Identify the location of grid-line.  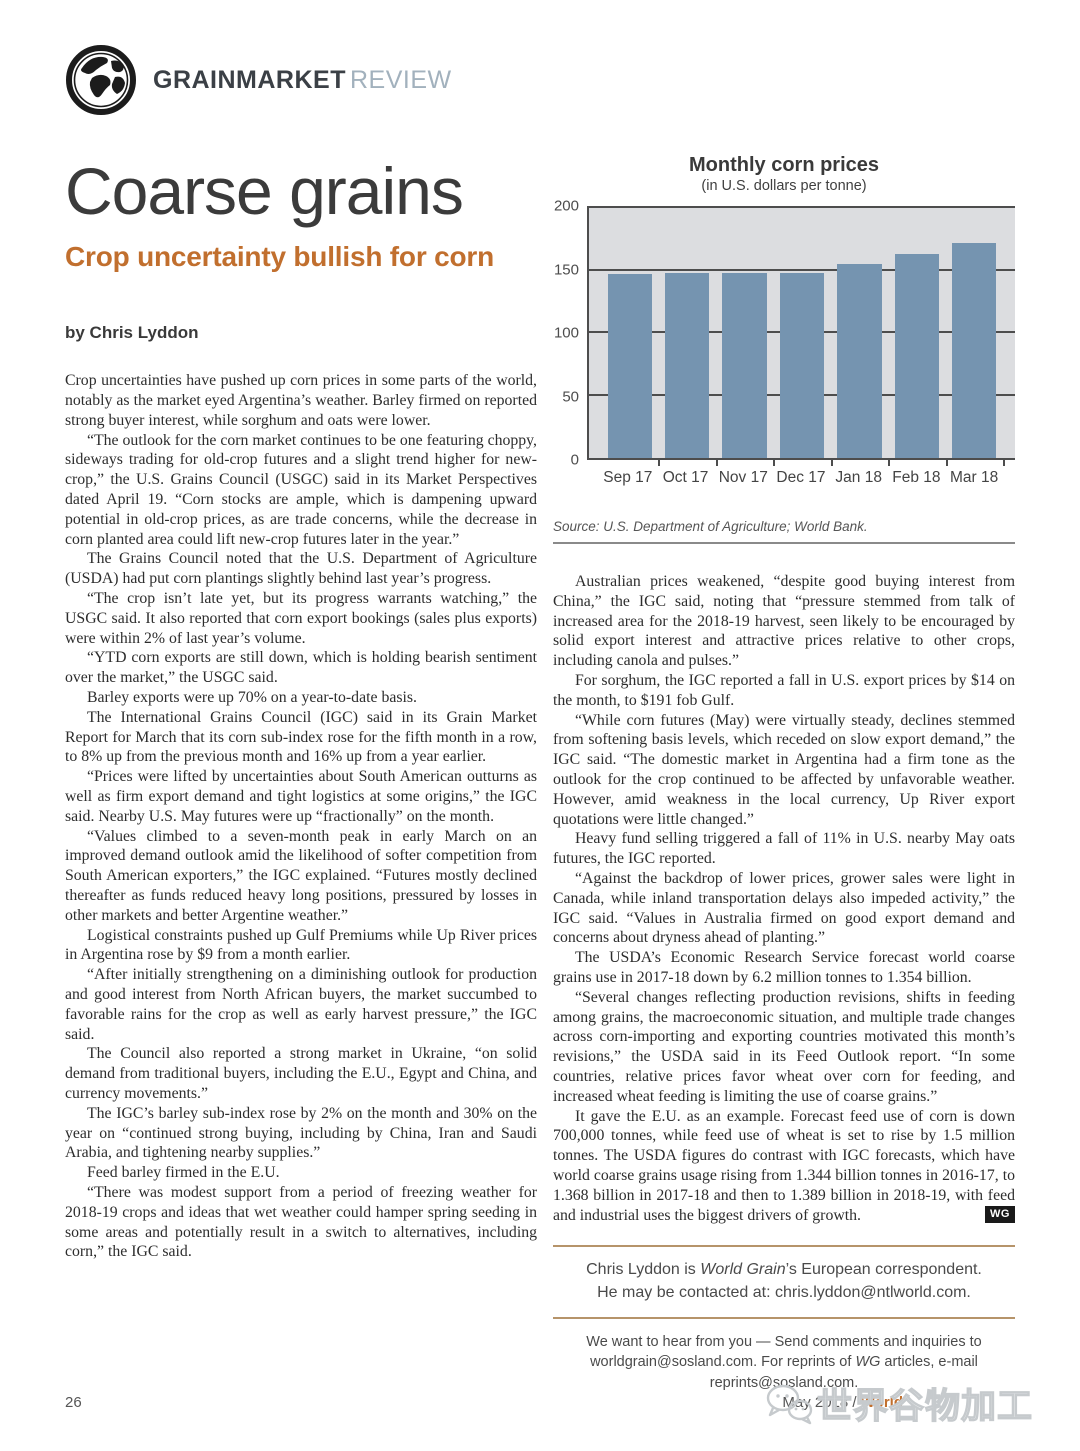
(802, 269).